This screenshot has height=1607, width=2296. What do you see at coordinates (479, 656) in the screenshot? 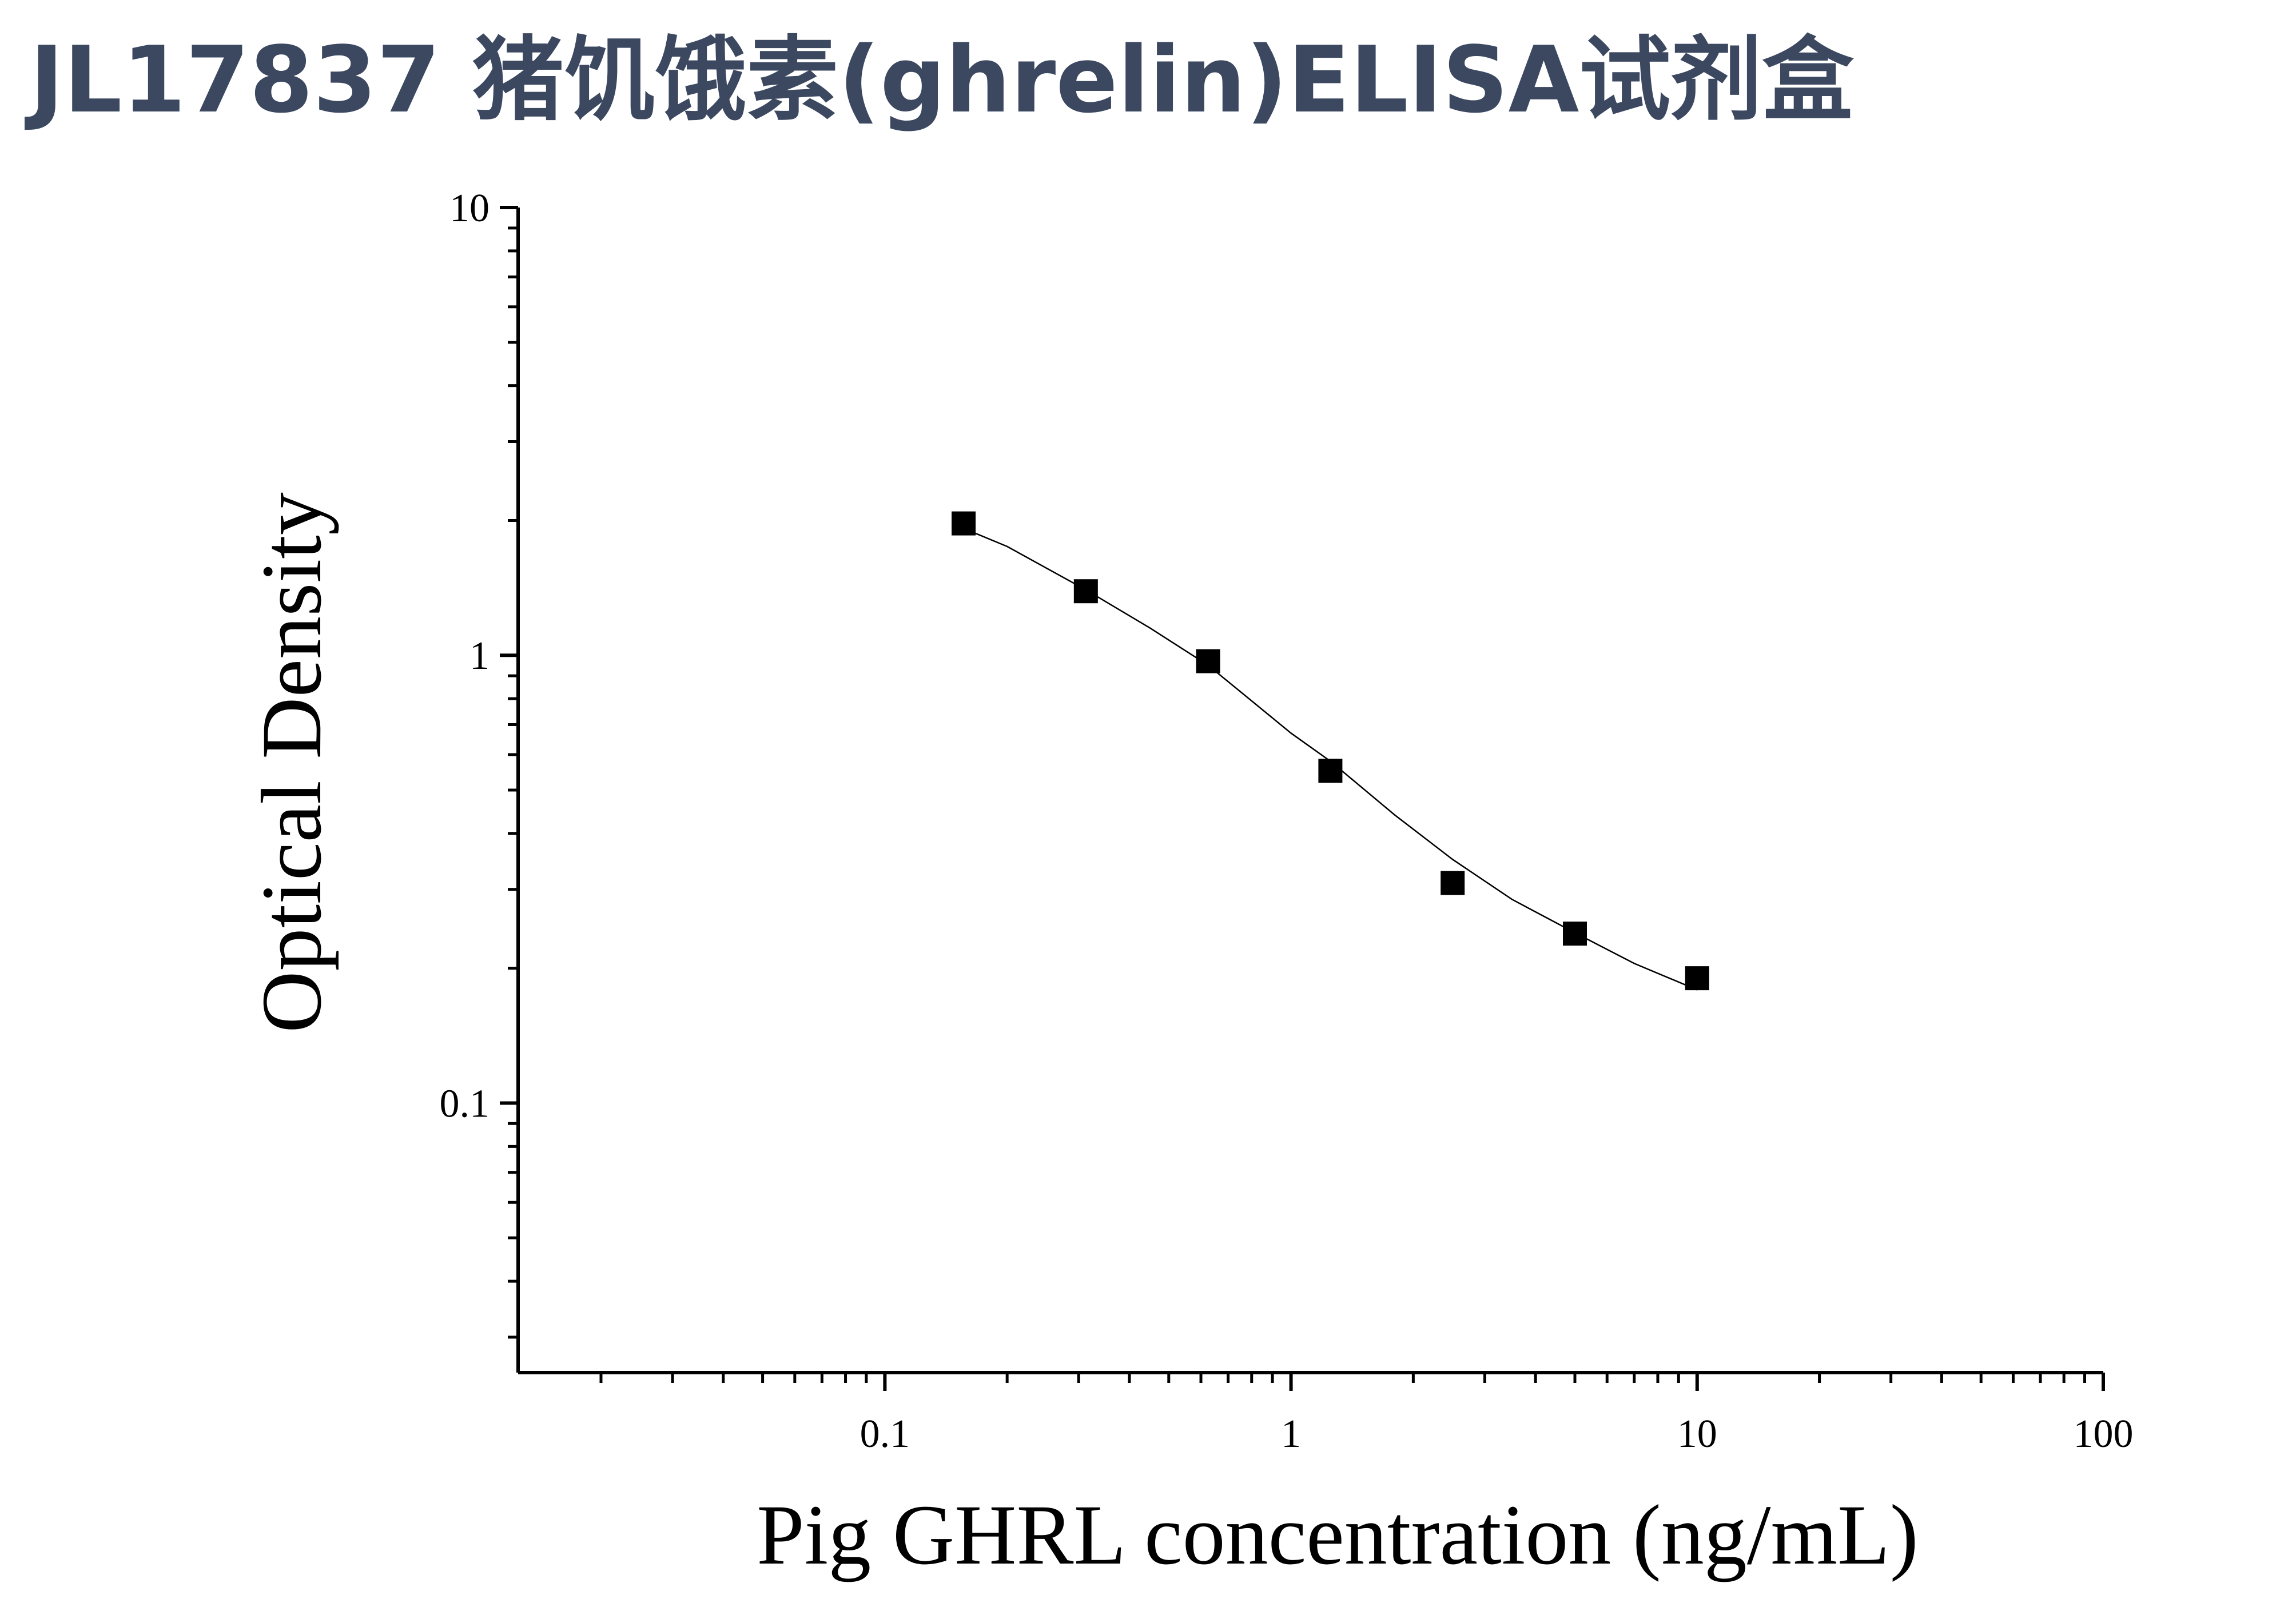
I see `y-tick-label: 1` at bounding box center [479, 656].